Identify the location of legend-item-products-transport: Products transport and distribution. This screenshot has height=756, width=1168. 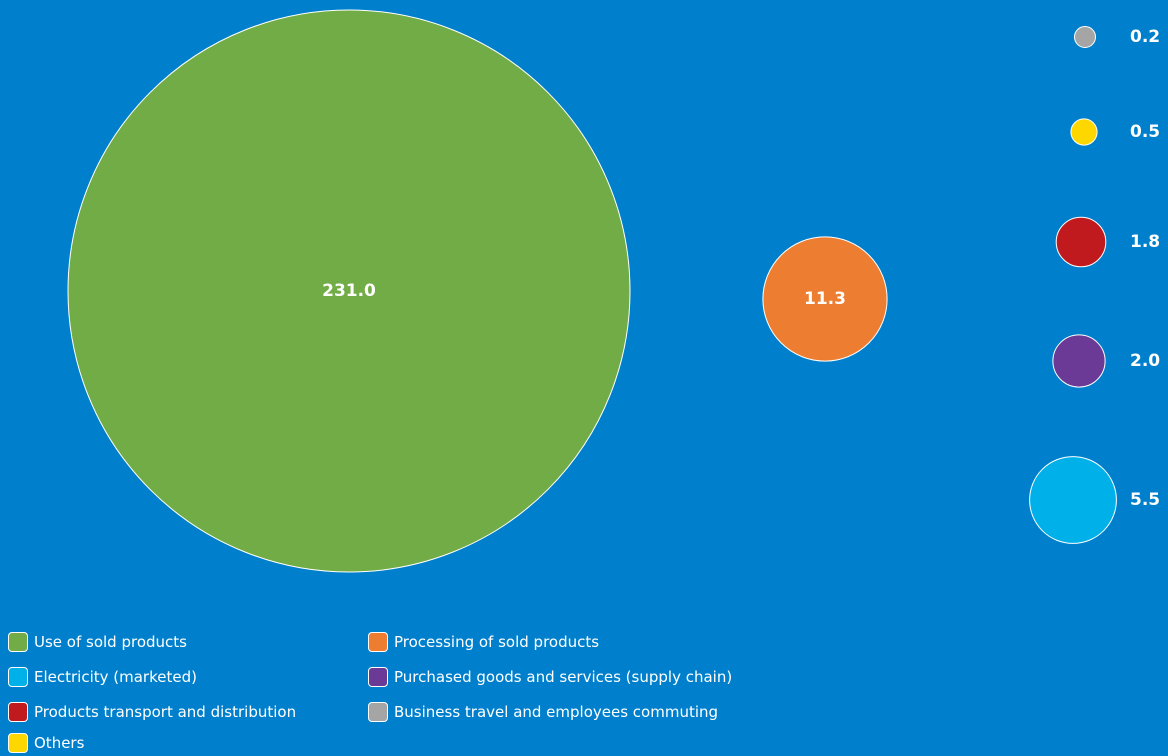
(152, 712).